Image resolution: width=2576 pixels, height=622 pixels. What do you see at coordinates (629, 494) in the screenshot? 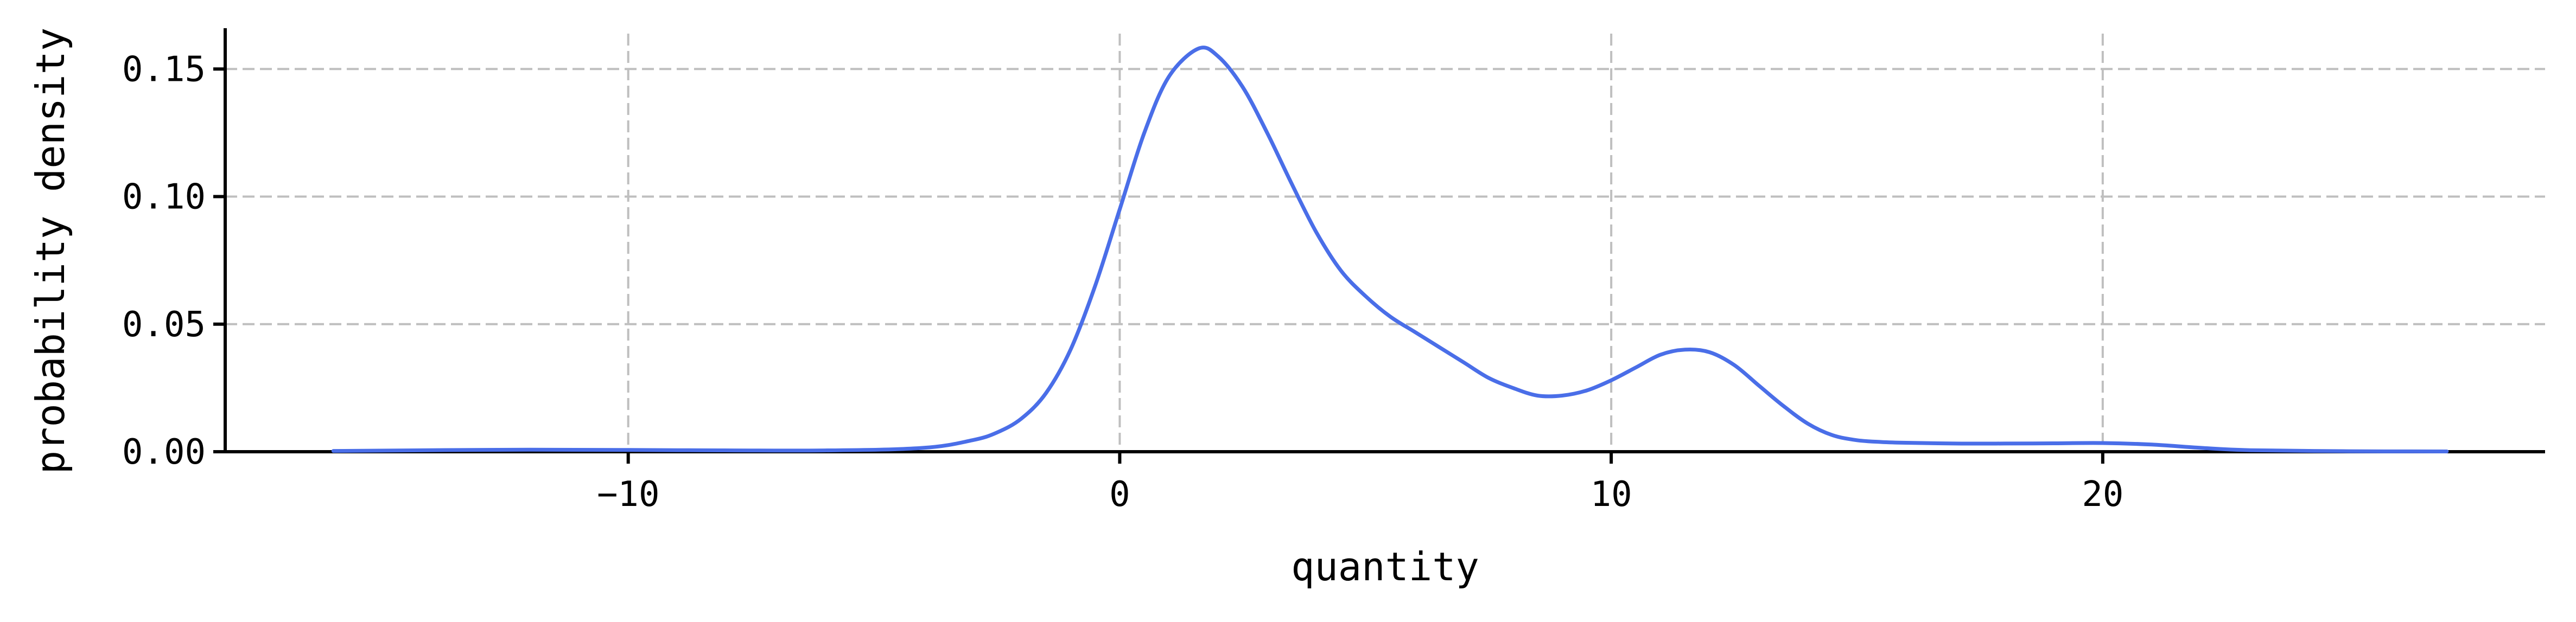
I see `x-tick-label: −10` at bounding box center [629, 494].